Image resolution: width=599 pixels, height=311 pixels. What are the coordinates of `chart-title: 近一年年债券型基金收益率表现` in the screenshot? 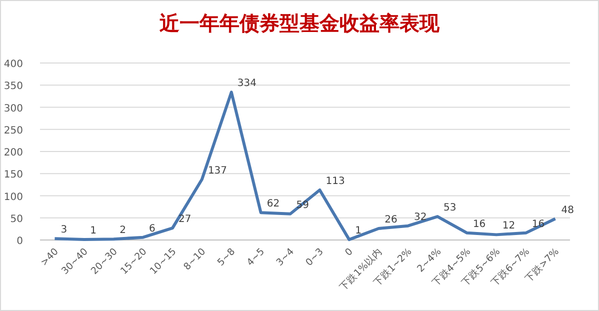 It's located at (299, 23).